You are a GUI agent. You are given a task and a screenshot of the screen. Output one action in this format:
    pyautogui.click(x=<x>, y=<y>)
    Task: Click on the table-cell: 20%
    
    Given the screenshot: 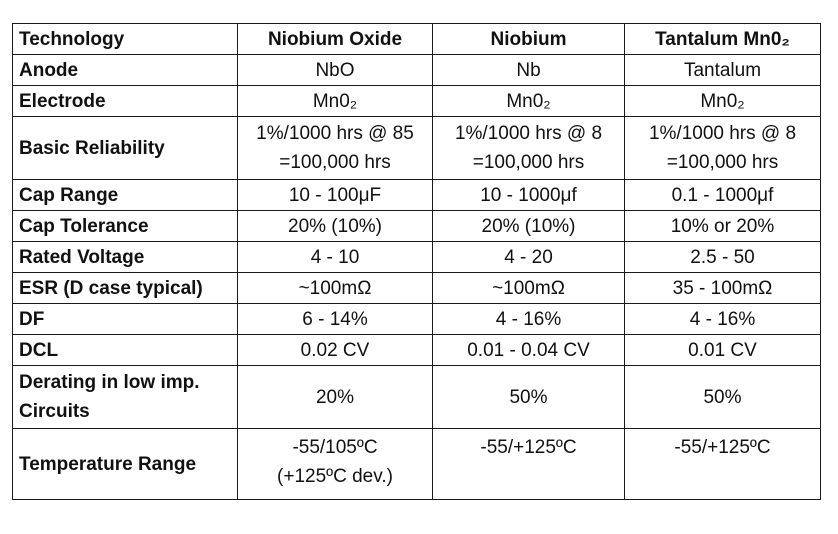 What is the action you would take?
    pyautogui.click(x=335, y=397)
    